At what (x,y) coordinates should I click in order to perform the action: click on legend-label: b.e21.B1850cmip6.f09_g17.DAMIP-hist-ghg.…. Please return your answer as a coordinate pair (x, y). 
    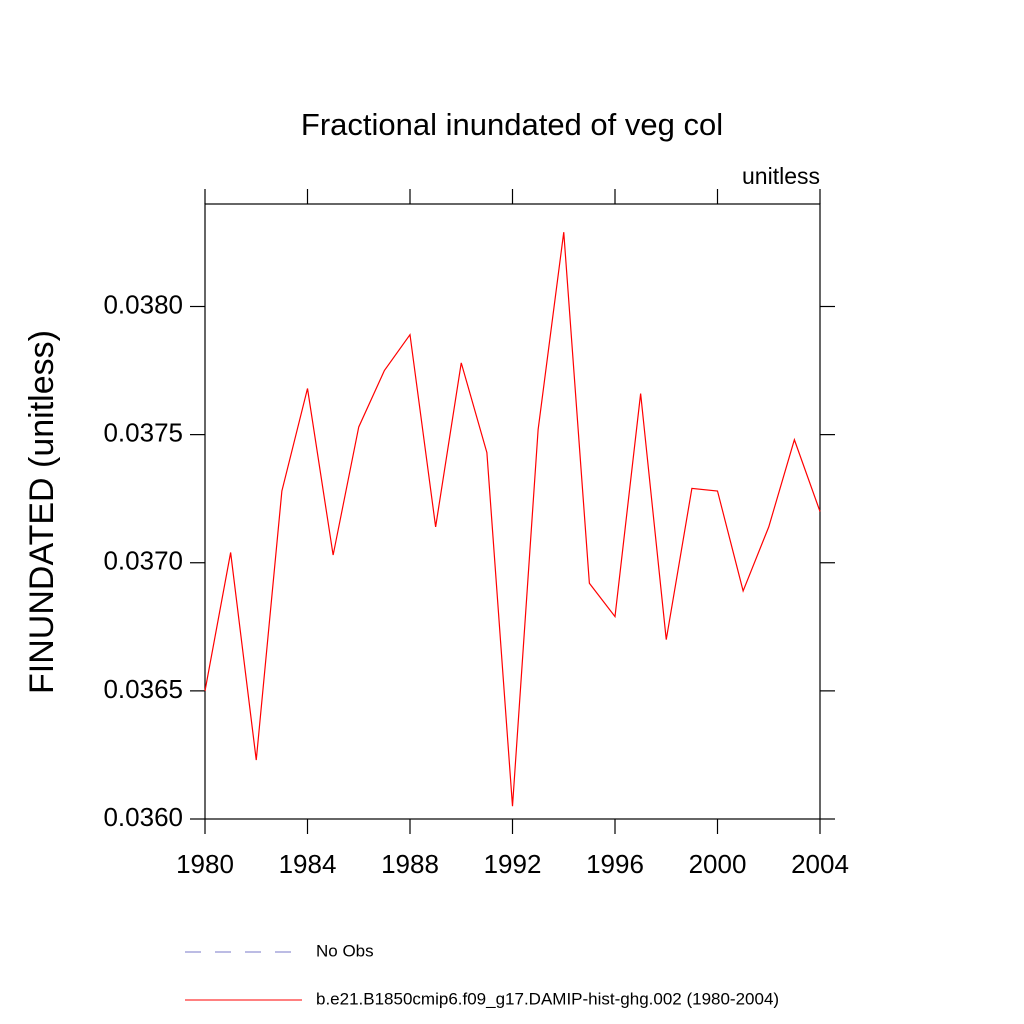
    Looking at the image, I should click on (547, 998).